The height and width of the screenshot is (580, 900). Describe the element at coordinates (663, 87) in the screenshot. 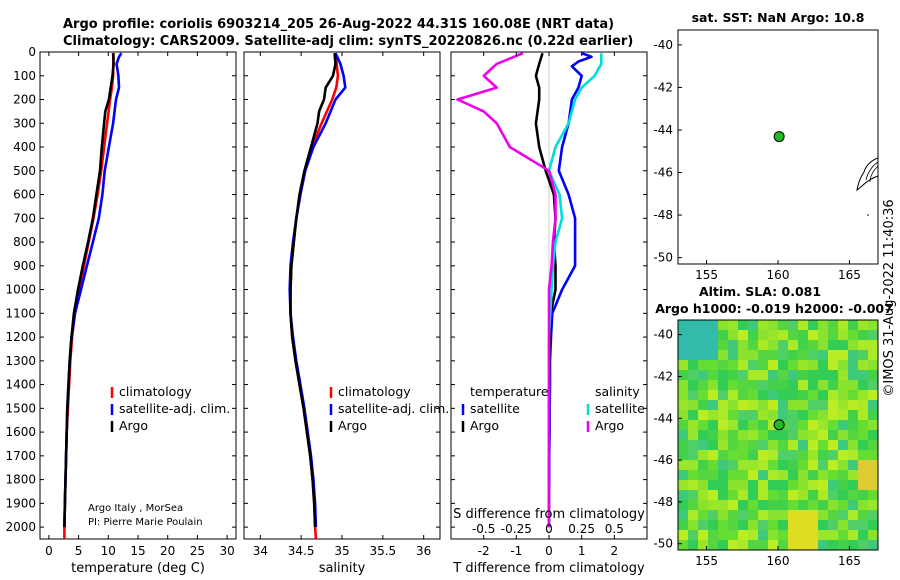

I see `map-y-tick-label: -42` at that location.